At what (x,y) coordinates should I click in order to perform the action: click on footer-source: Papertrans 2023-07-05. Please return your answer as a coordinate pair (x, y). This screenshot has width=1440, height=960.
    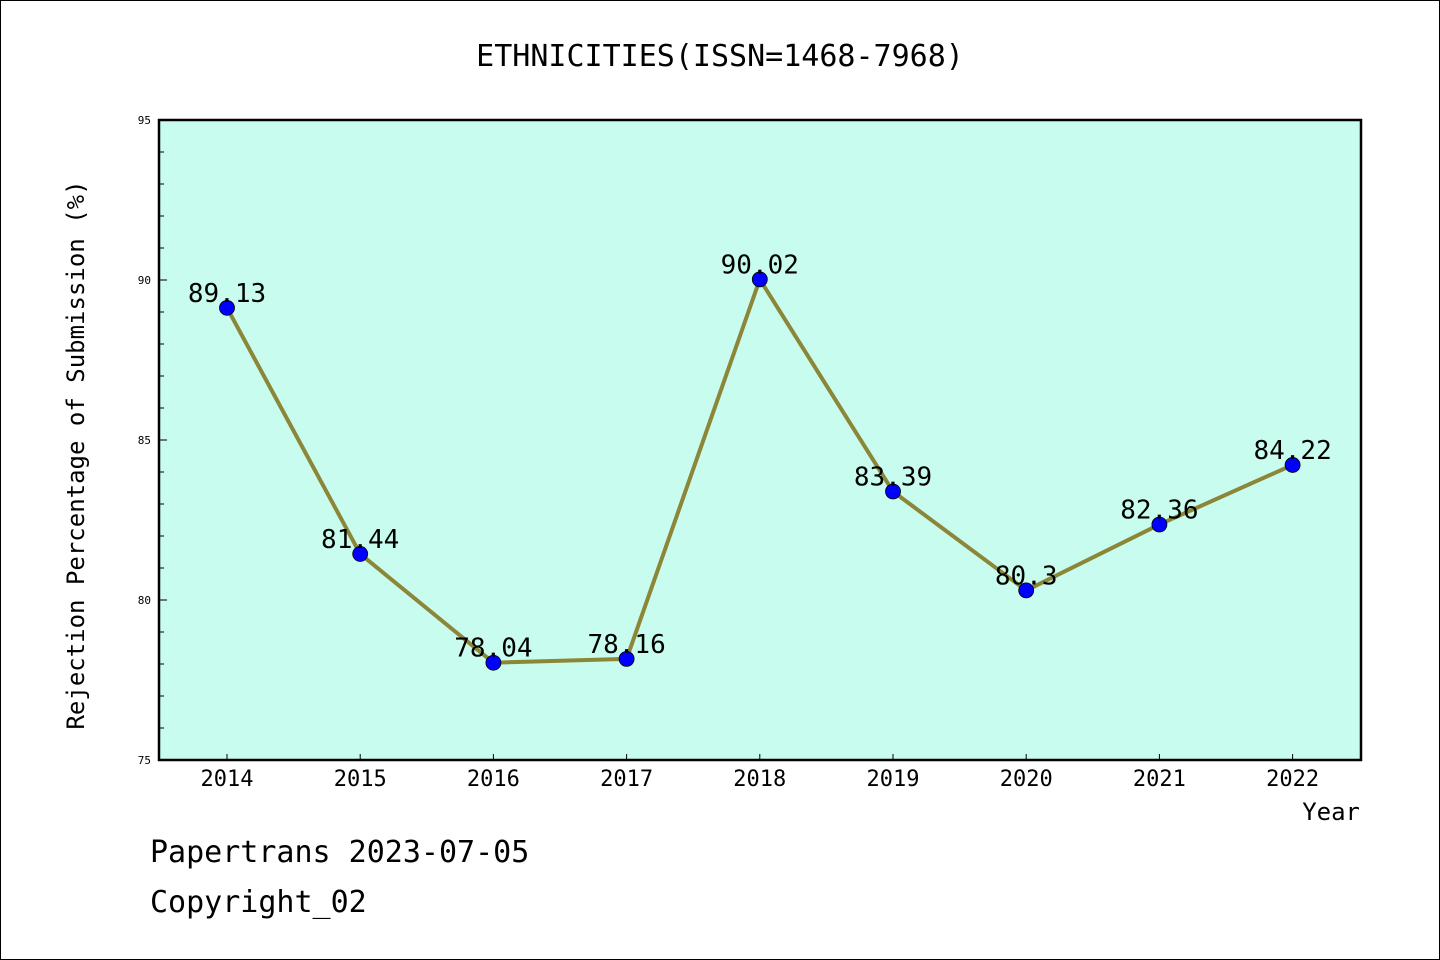
    Looking at the image, I should click on (340, 852).